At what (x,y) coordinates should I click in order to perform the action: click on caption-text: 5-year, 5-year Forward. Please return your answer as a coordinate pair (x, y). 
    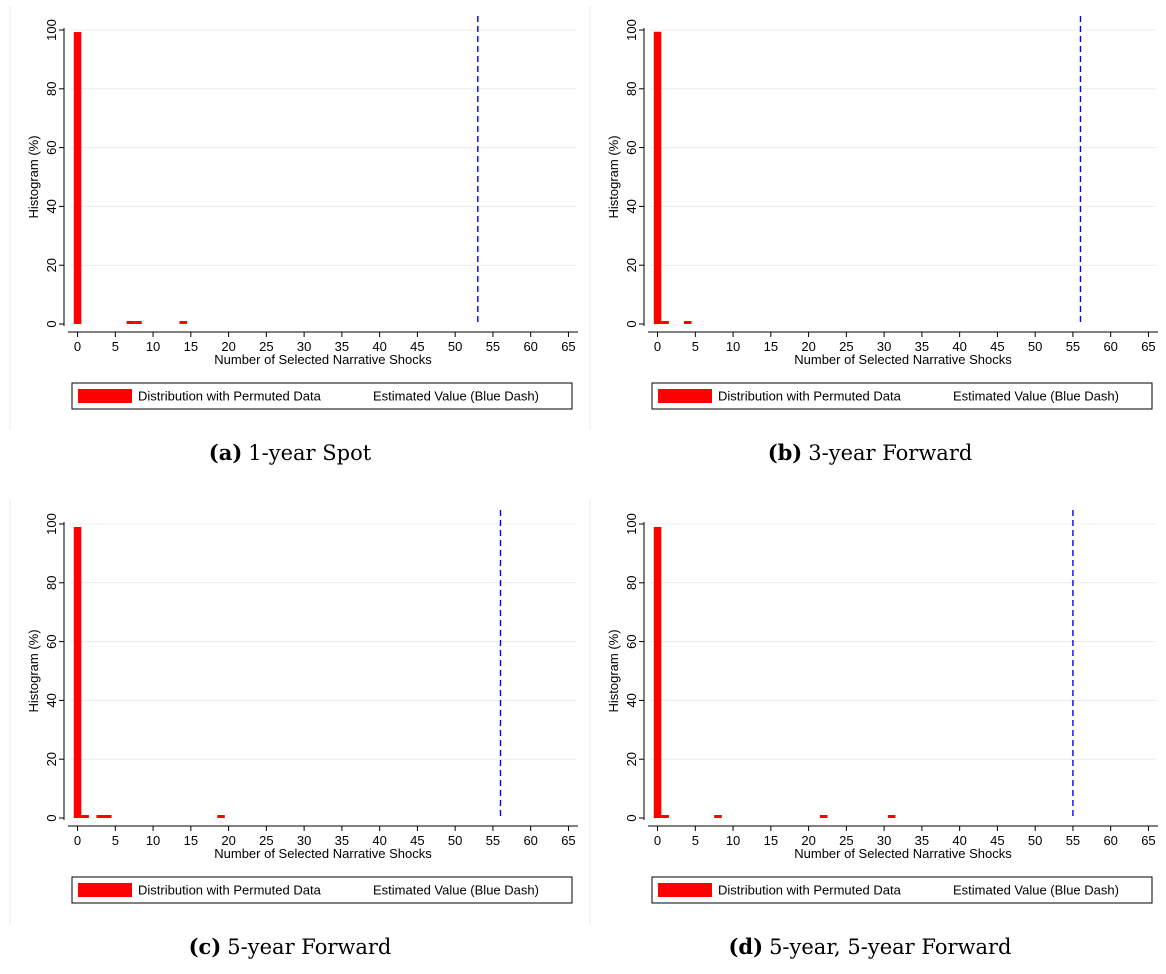
    Looking at the image, I should click on (890, 947).